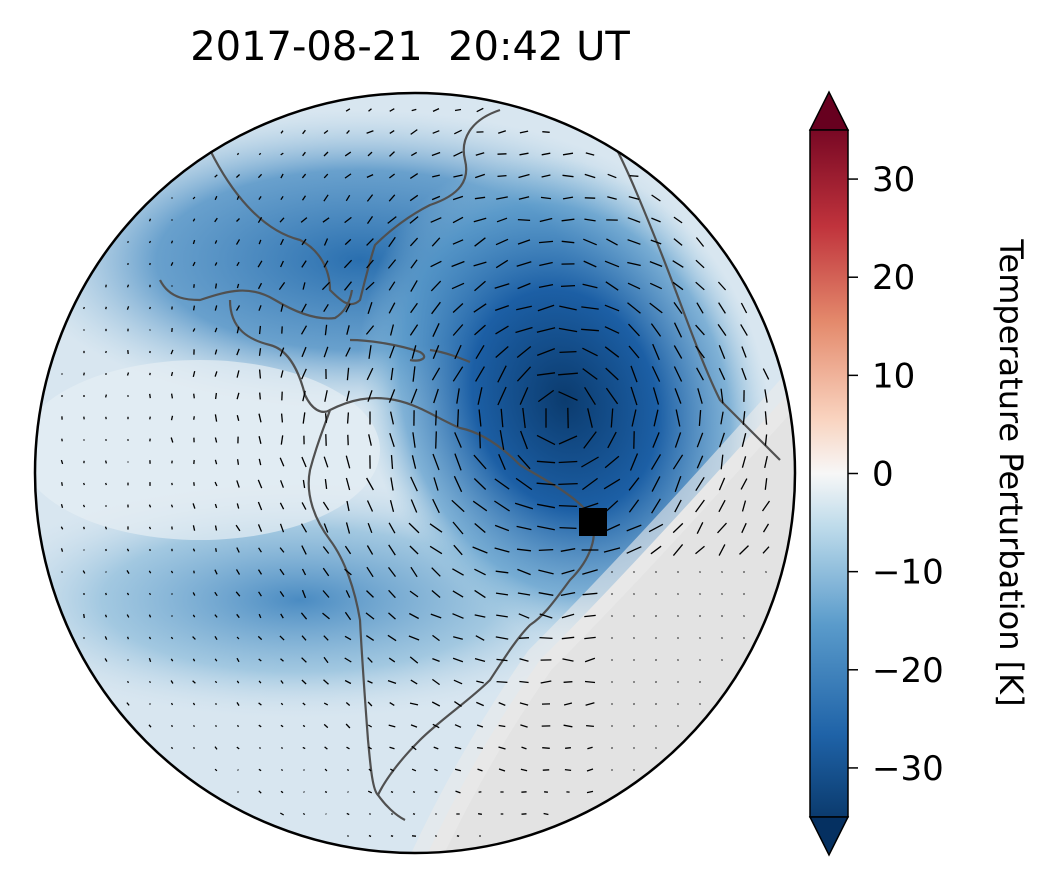 Image resolution: width=1056 pixels, height=887 pixels. Describe the element at coordinates (883, 475) in the screenshot. I see `colorbar-tick-label: 0` at that location.